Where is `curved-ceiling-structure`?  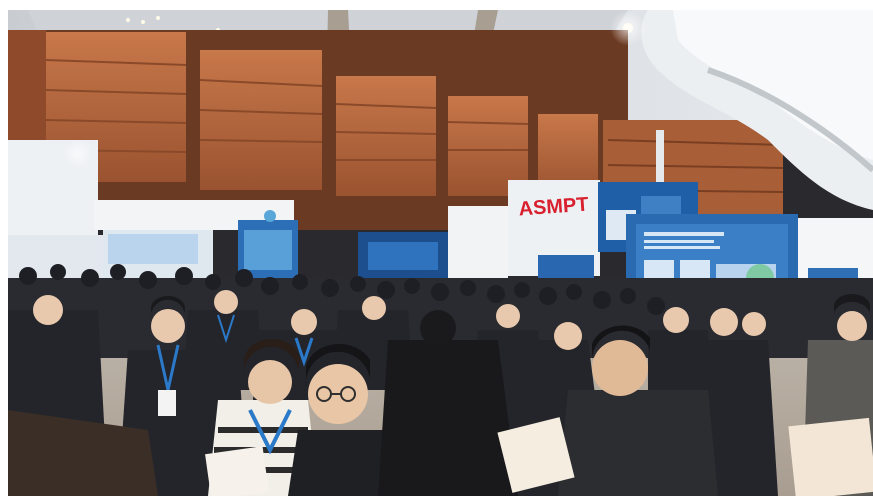
curved-ceiling-structure is located at coordinates (757, 130).